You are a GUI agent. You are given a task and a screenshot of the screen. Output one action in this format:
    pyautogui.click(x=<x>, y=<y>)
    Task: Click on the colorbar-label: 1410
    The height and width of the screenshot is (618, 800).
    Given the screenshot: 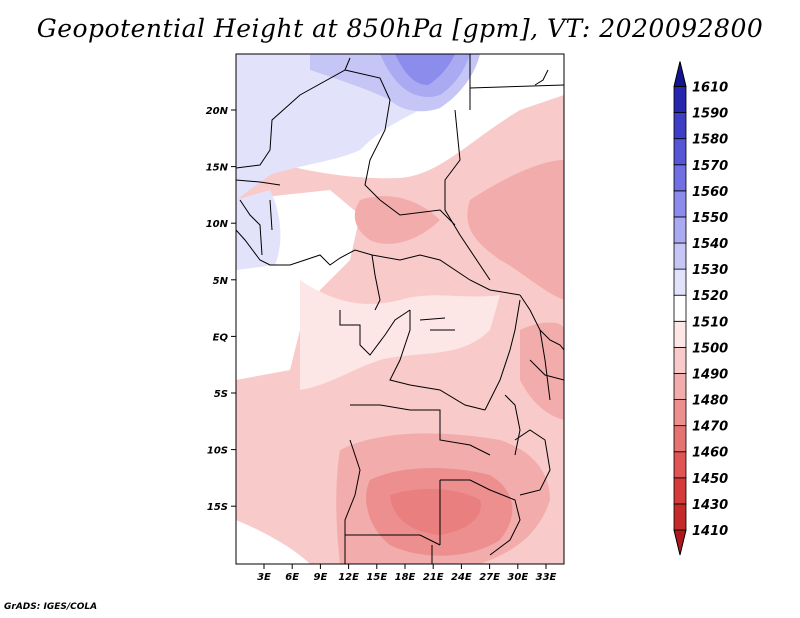 What is the action you would take?
    pyautogui.click(x=710, y=531)
    